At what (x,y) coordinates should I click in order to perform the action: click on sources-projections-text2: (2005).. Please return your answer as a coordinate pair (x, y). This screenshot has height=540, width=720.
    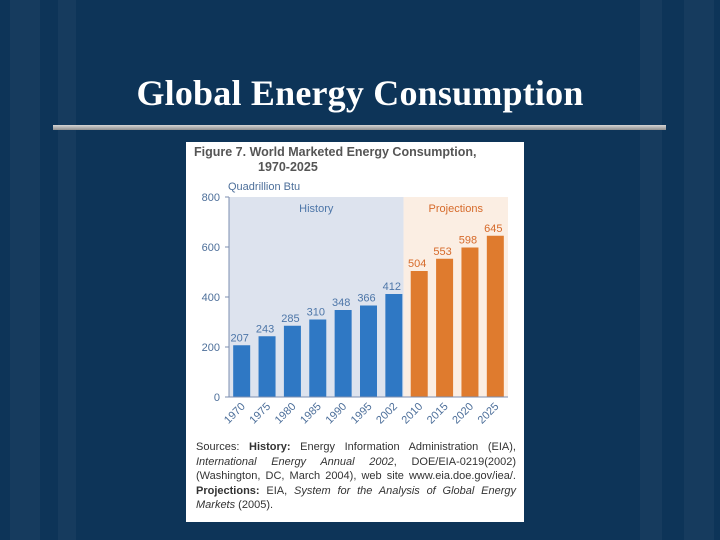
    Looking at the image, I should click on (254, 505).